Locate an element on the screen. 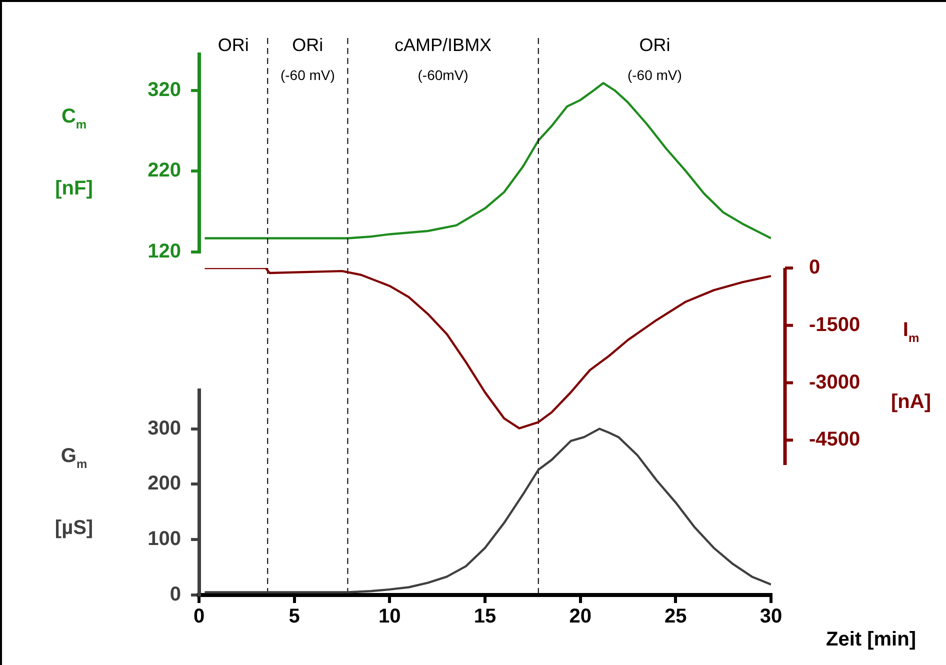 The height and width of the screenshot is (665, 946). y-tick-label: 120 is located at coordinates (164, 251).